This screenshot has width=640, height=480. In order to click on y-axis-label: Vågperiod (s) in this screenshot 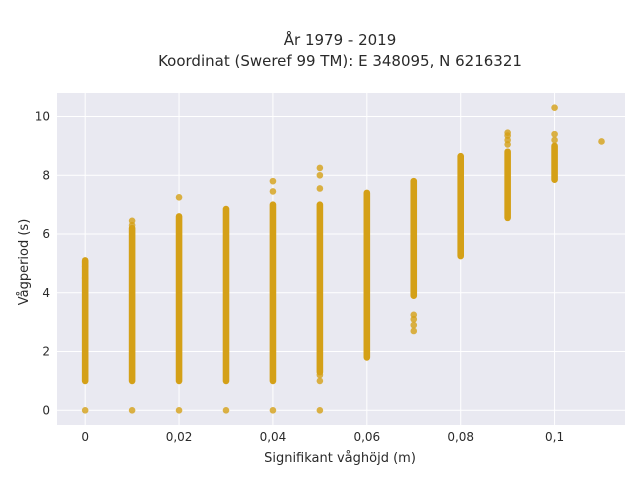, I will do `click(24, 262)`.